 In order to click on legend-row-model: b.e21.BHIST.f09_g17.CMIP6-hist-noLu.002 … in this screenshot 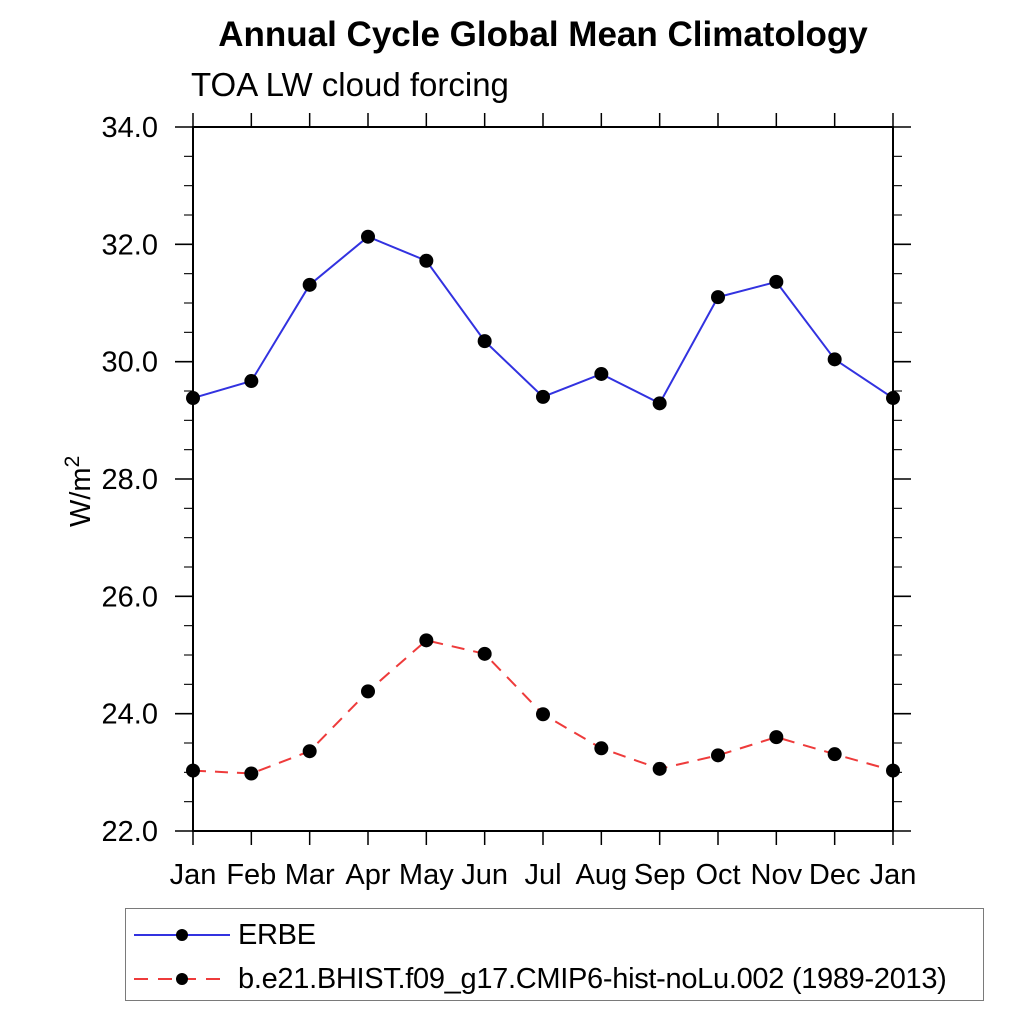, I will do `click(539, 979)`.